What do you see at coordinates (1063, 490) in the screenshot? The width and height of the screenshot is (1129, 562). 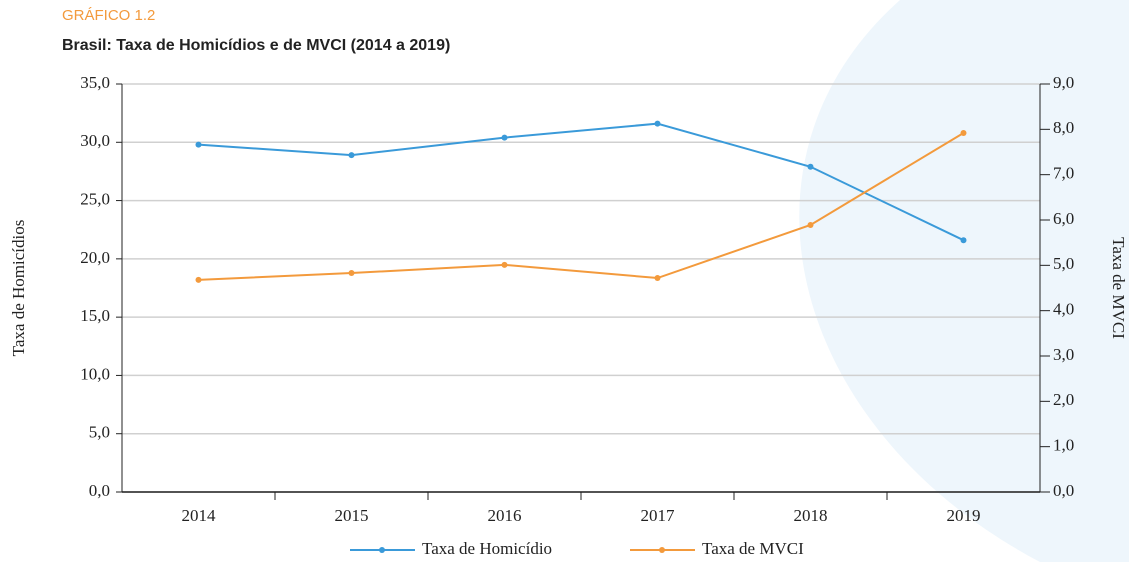 I see `y2-tick-label: 0,0` at bounding box center [1063, 490].